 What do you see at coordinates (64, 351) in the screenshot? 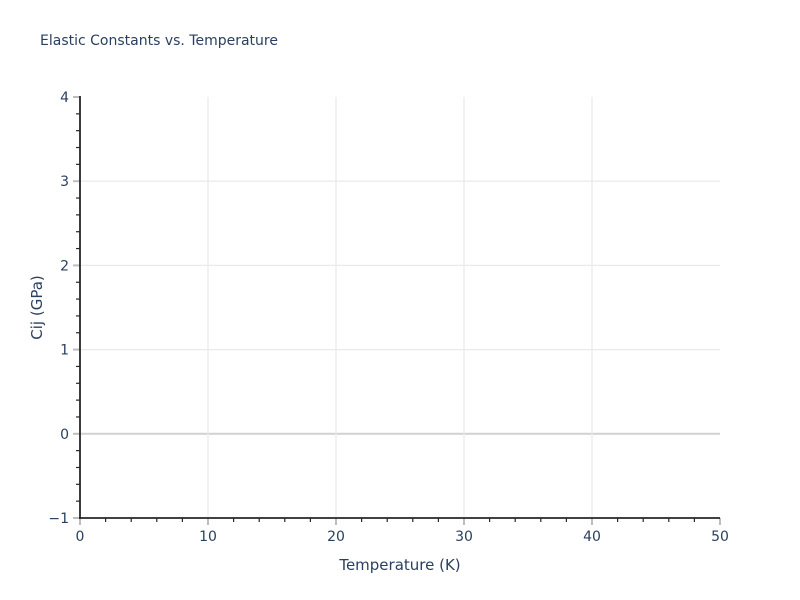
I see `y-tick-label: 1` at bounding box center [64, 351].